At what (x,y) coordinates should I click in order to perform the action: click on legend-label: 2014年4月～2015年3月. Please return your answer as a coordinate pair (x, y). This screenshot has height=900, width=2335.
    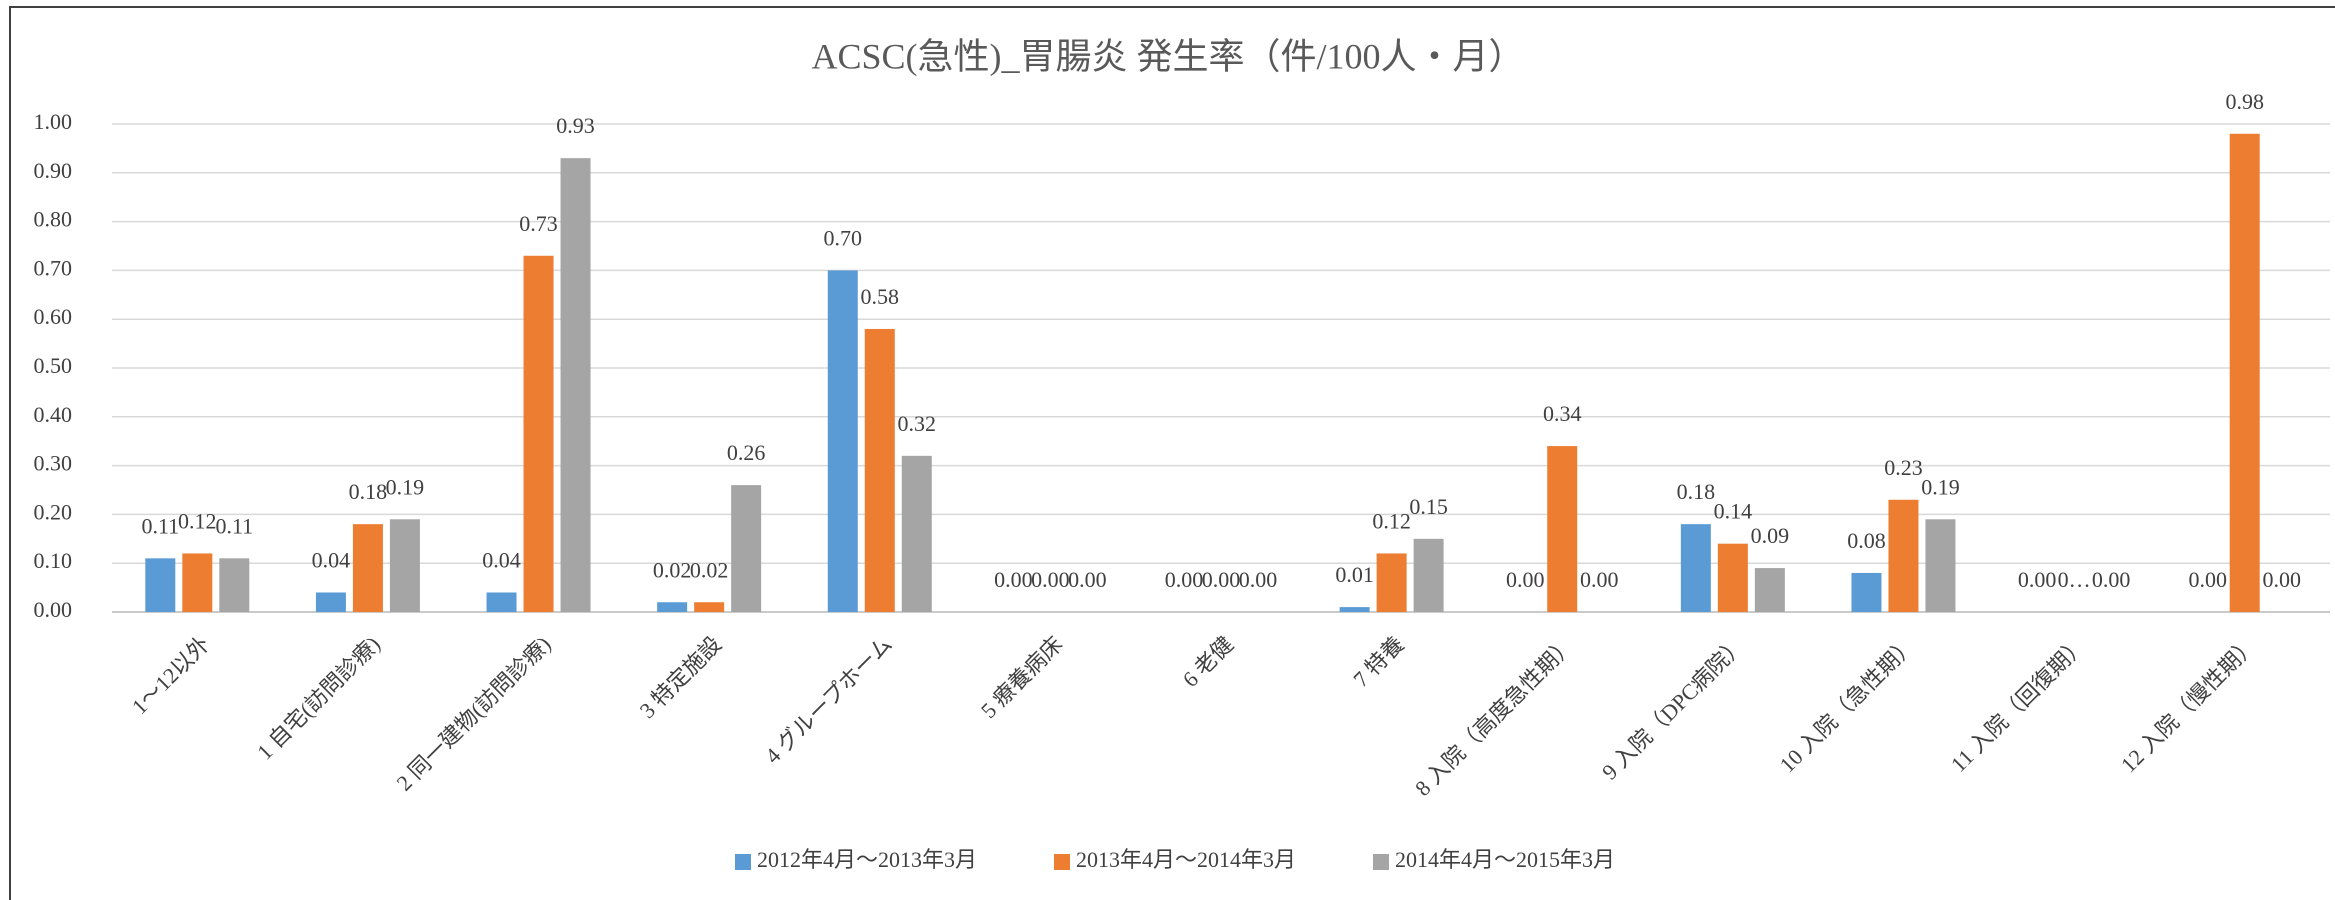
    Looking at the image, I should click on (1505, 859).